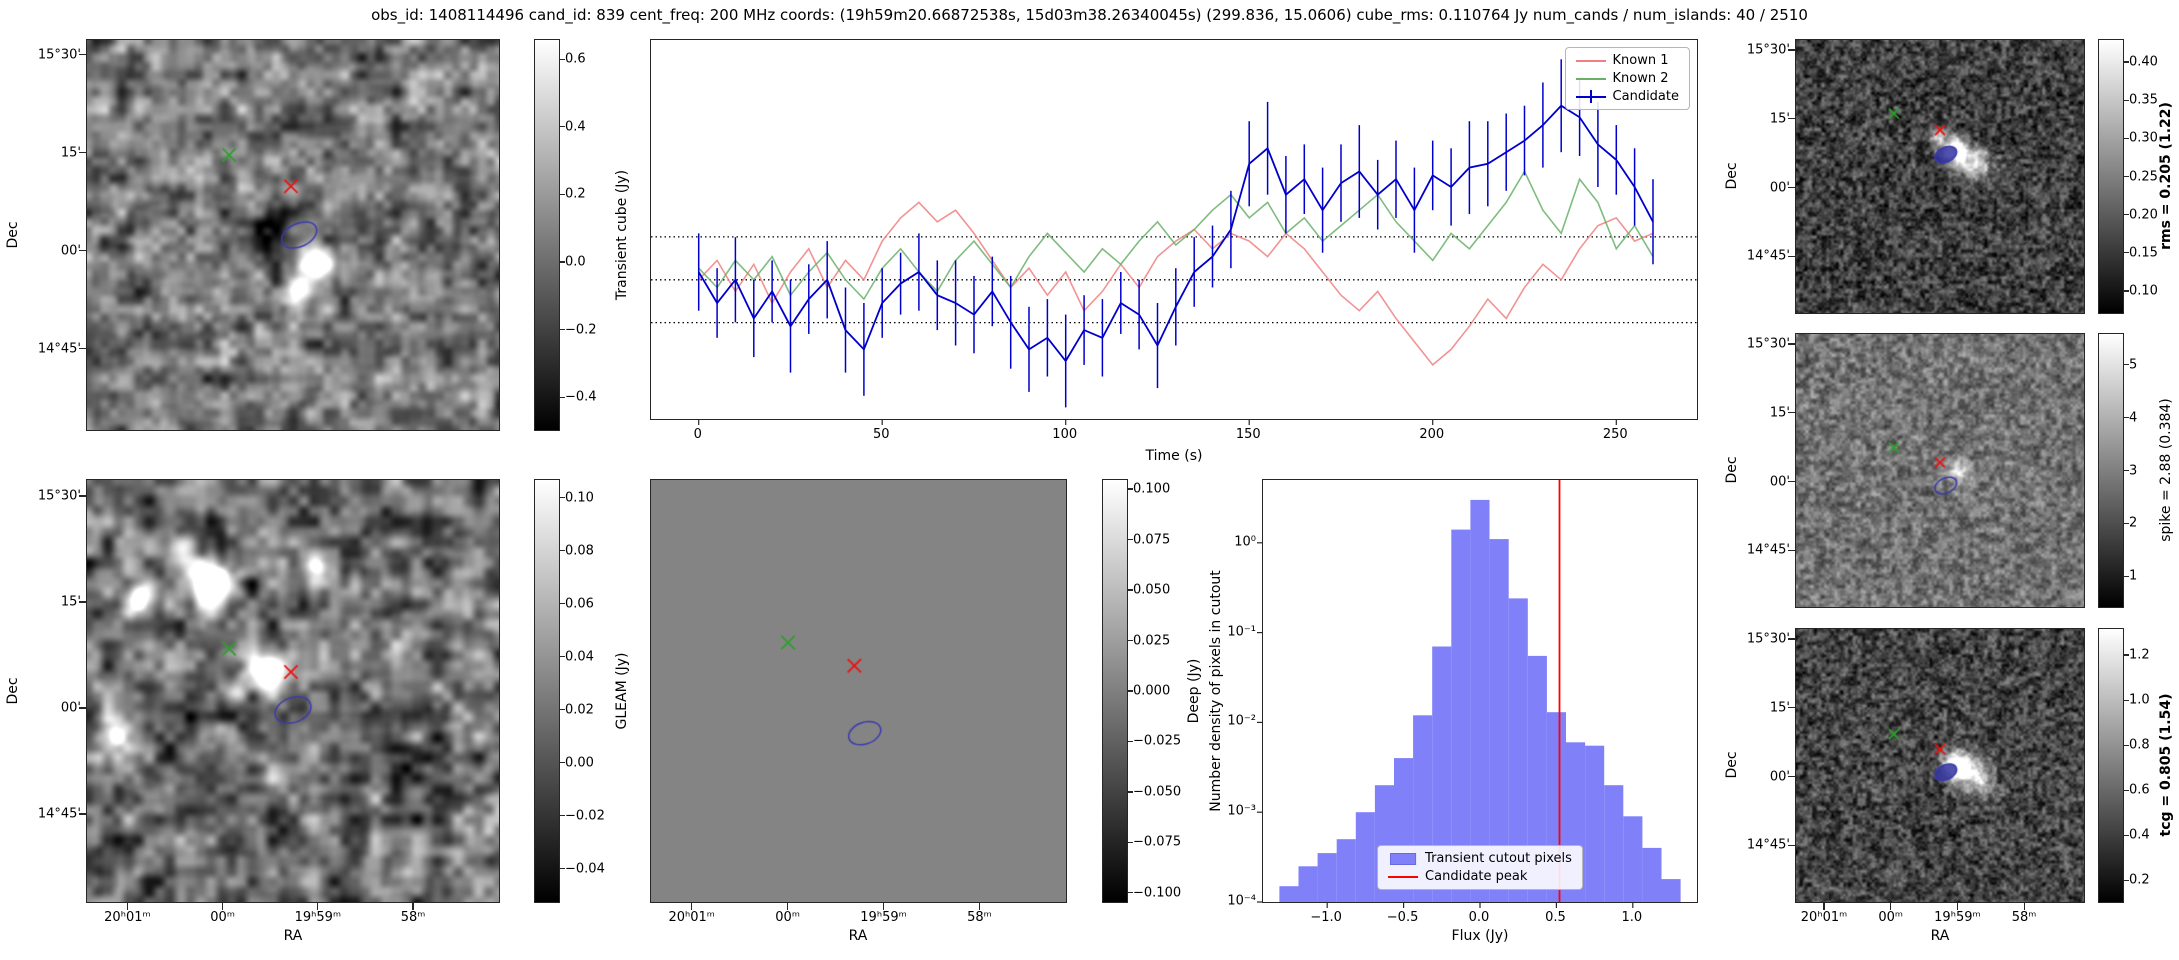  What do you see at coordinates (1498, 858) in the screenshot?
I see `legend-label-cutout-pixels: Transient cutout pixels` at bounding box center [1498, 858].